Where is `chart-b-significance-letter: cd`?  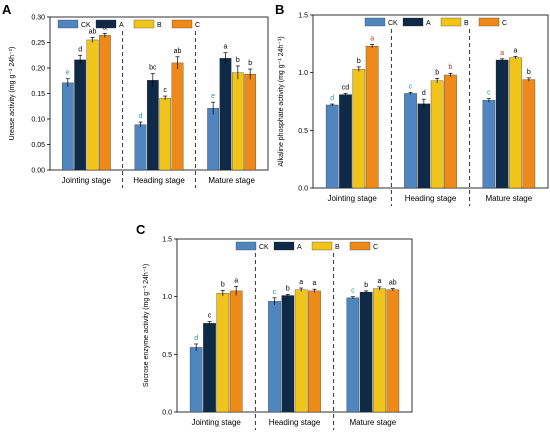 chart-b-significance-letter: cd is located at coordinates (346, 87).